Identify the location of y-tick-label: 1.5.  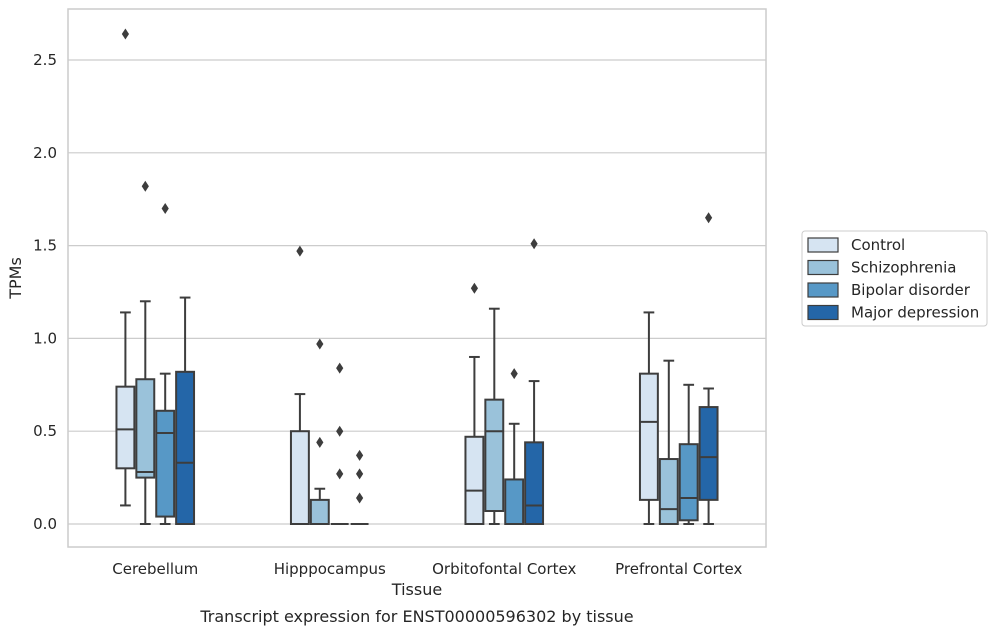
(45, 246).